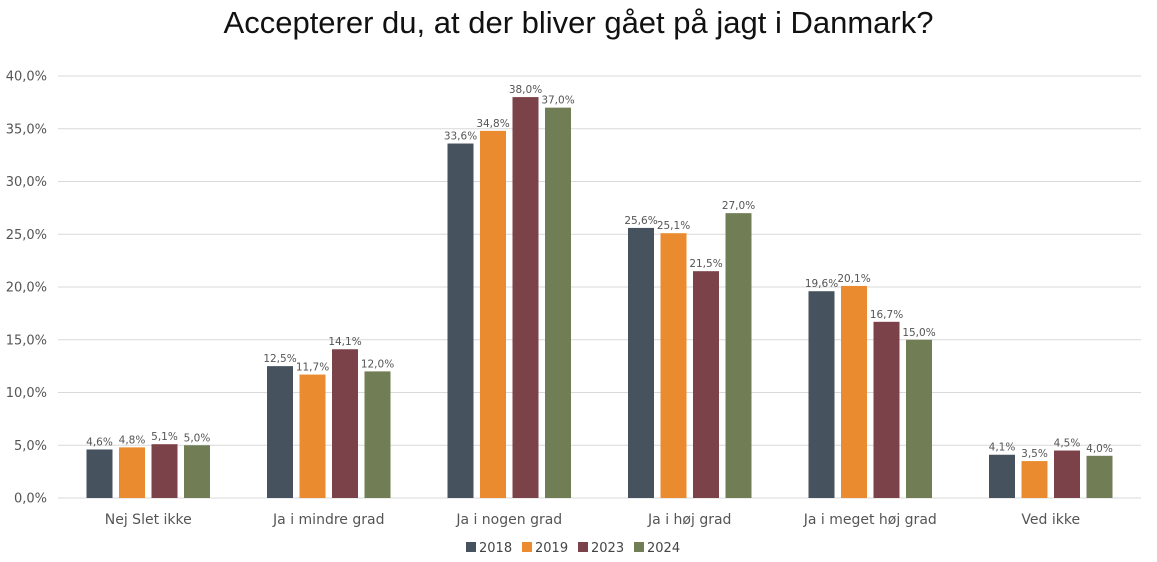 The width and height of the screenshot is (1157, 562). I want to click on legend-label-2019: 2019, so click(551, 548).